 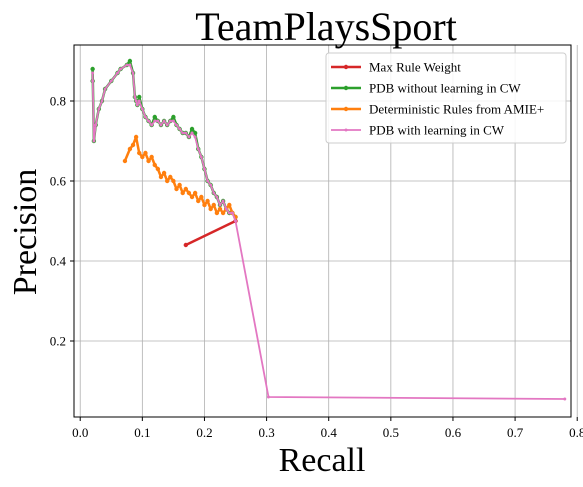 I want to click on x-tick-label: 0.6, so click(x=453, y=432).